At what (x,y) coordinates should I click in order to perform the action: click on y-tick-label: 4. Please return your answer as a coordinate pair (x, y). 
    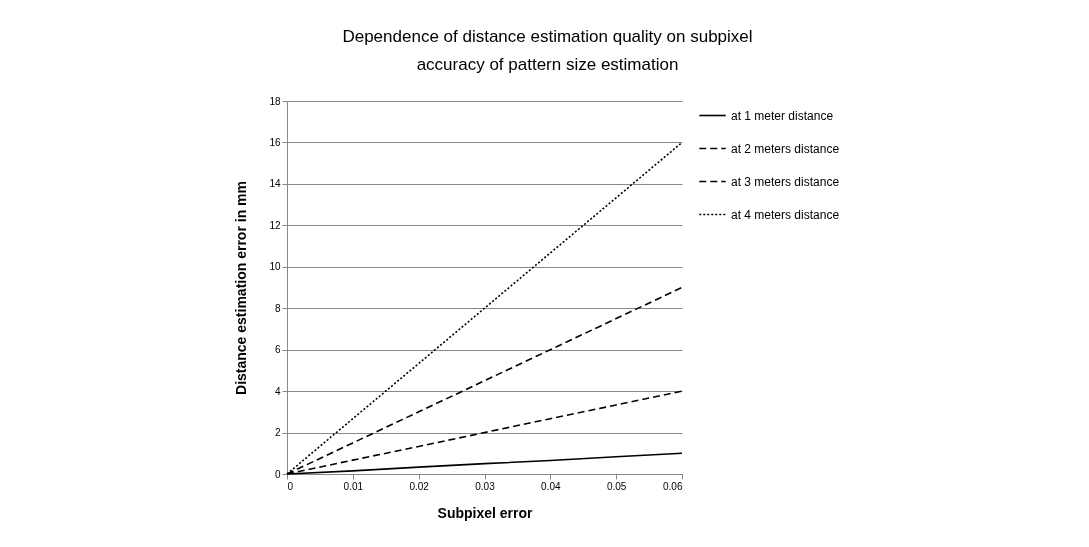
    Looking at the image, I should click on (277, 391).